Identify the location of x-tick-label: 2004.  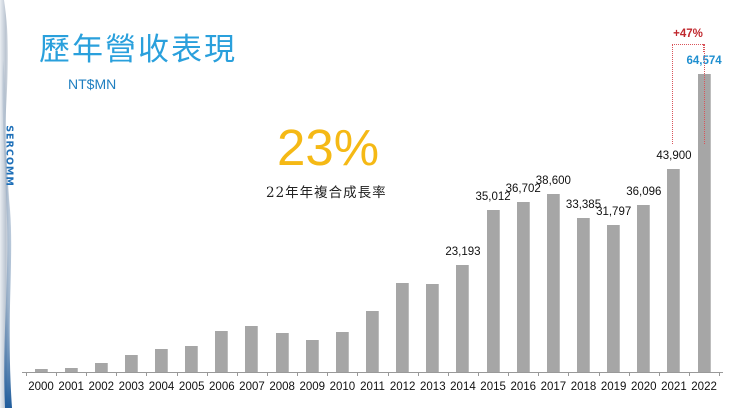
(161, 387).